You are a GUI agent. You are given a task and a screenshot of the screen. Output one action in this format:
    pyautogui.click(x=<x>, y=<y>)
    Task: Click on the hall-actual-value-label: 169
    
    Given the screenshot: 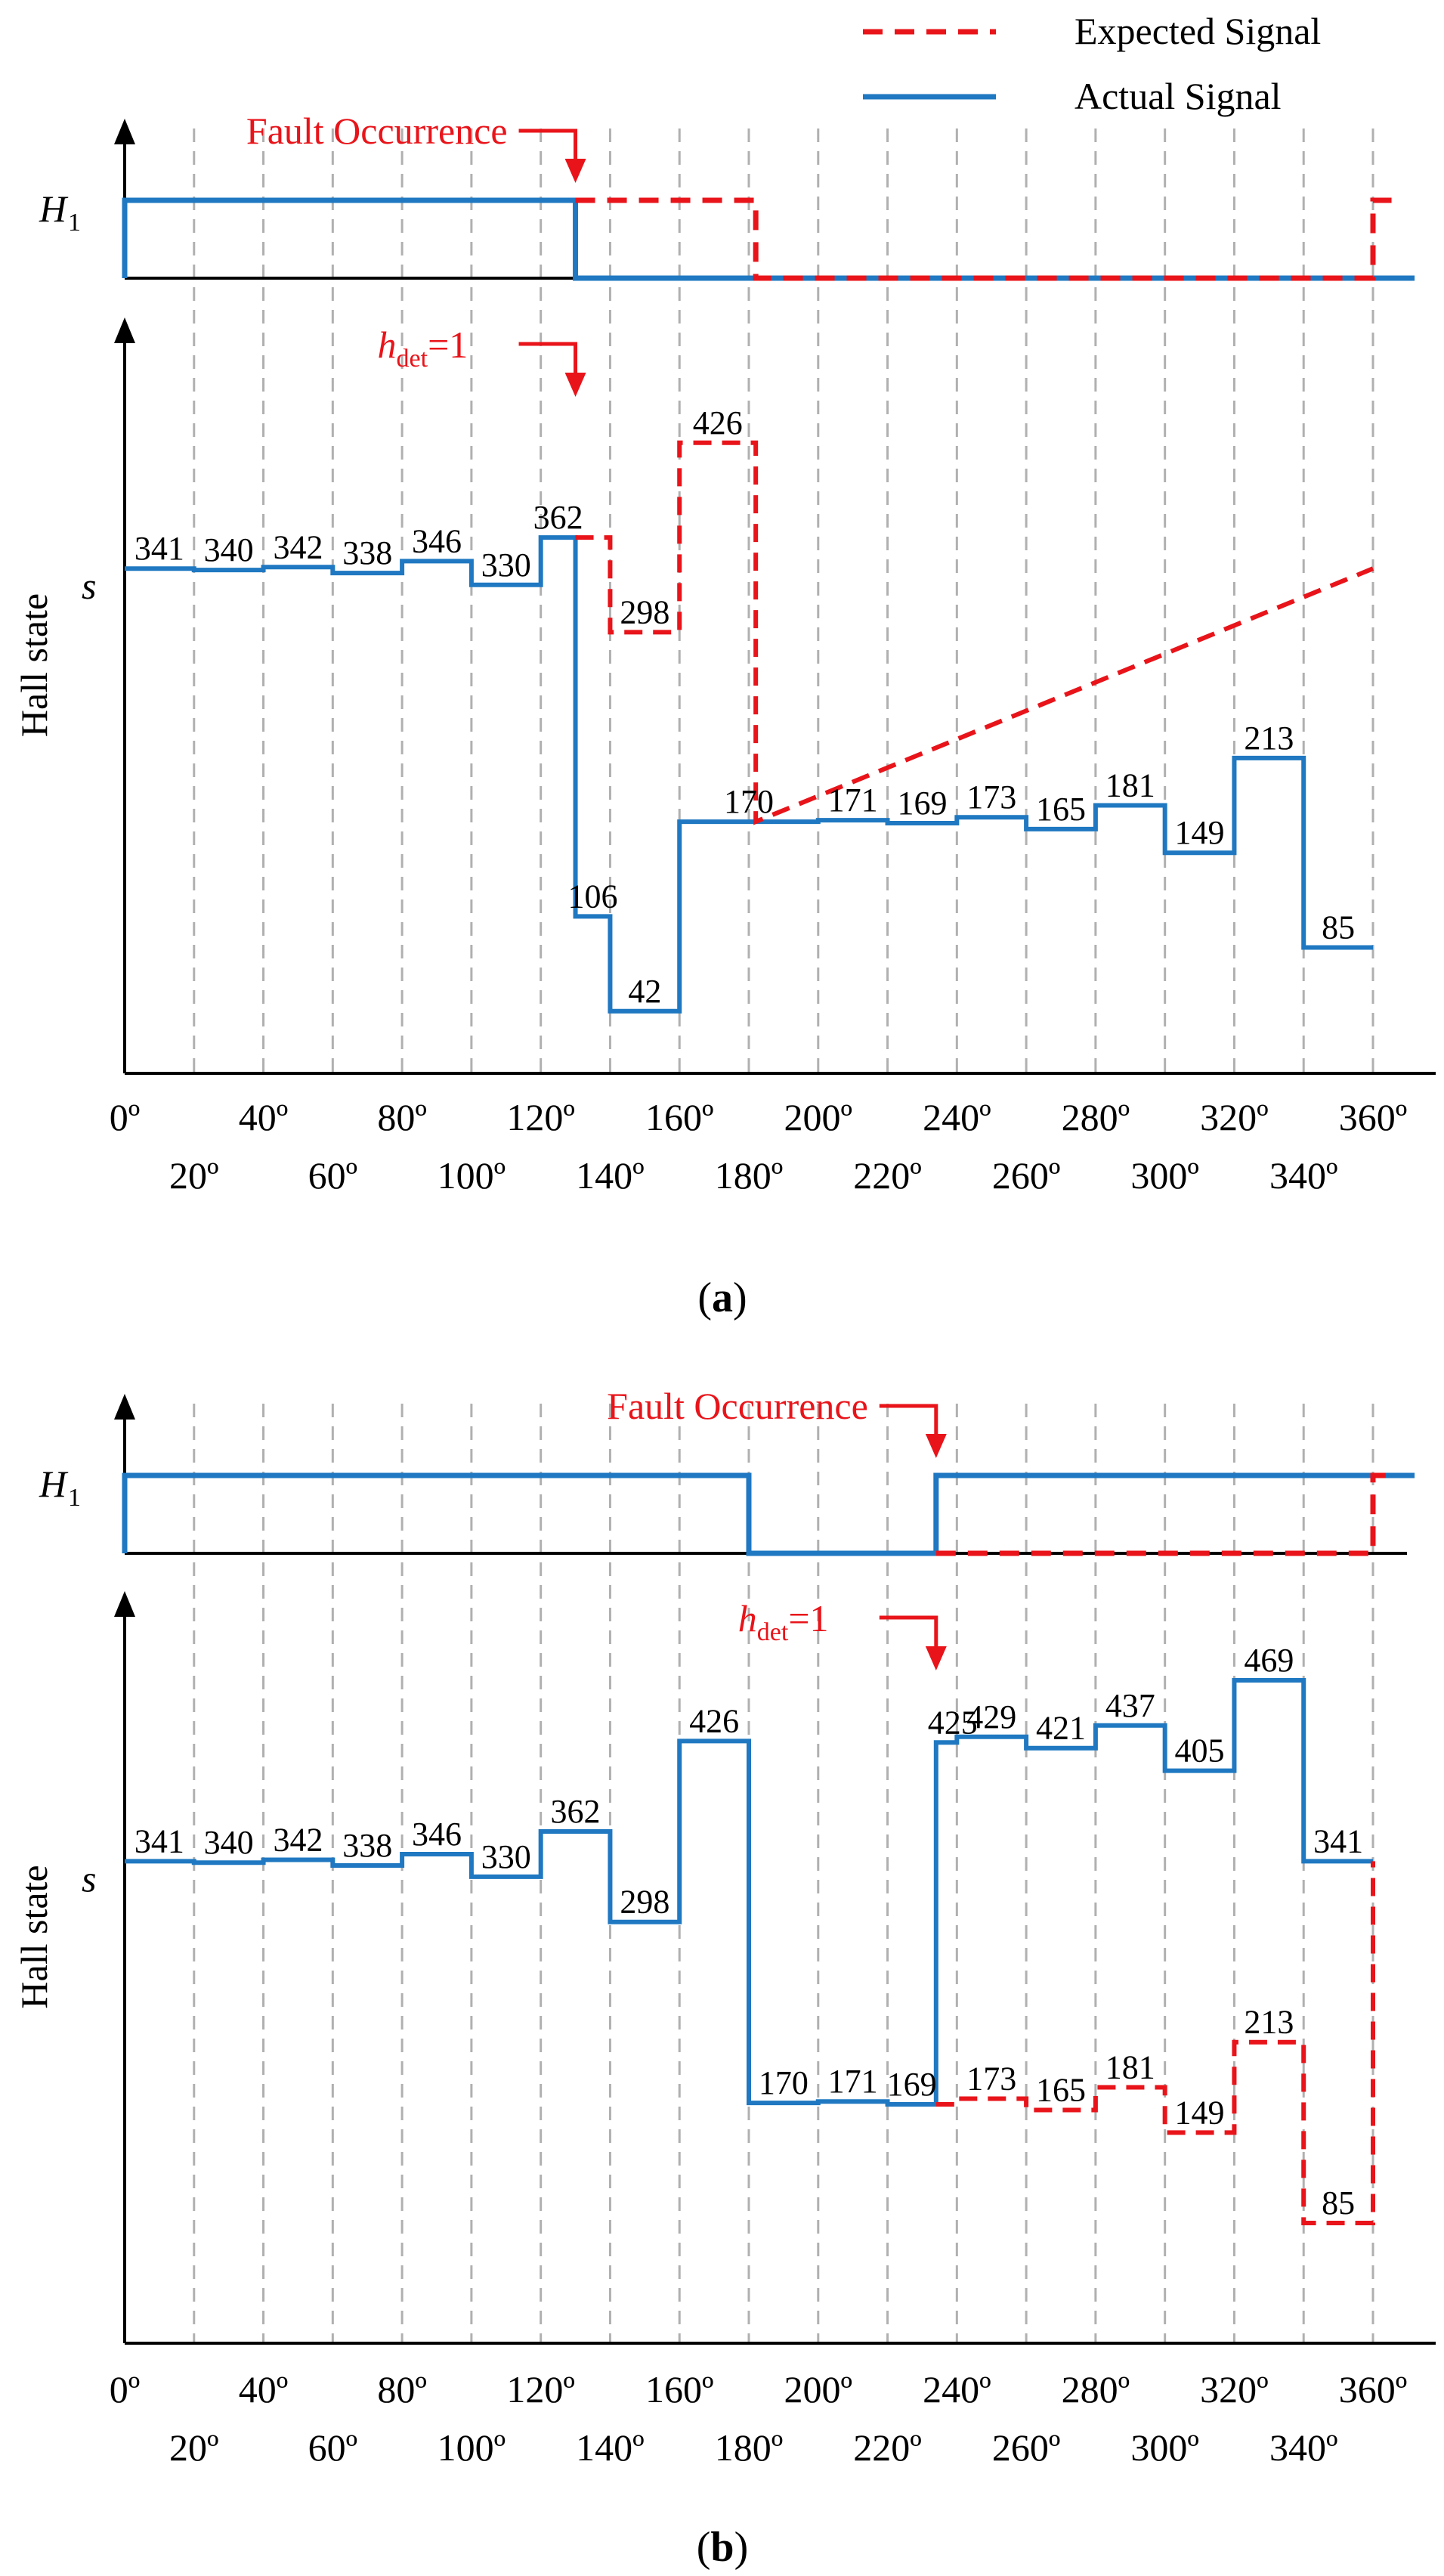 What is the action you would take?
    pyautogui.click(x=922, y=803)
    